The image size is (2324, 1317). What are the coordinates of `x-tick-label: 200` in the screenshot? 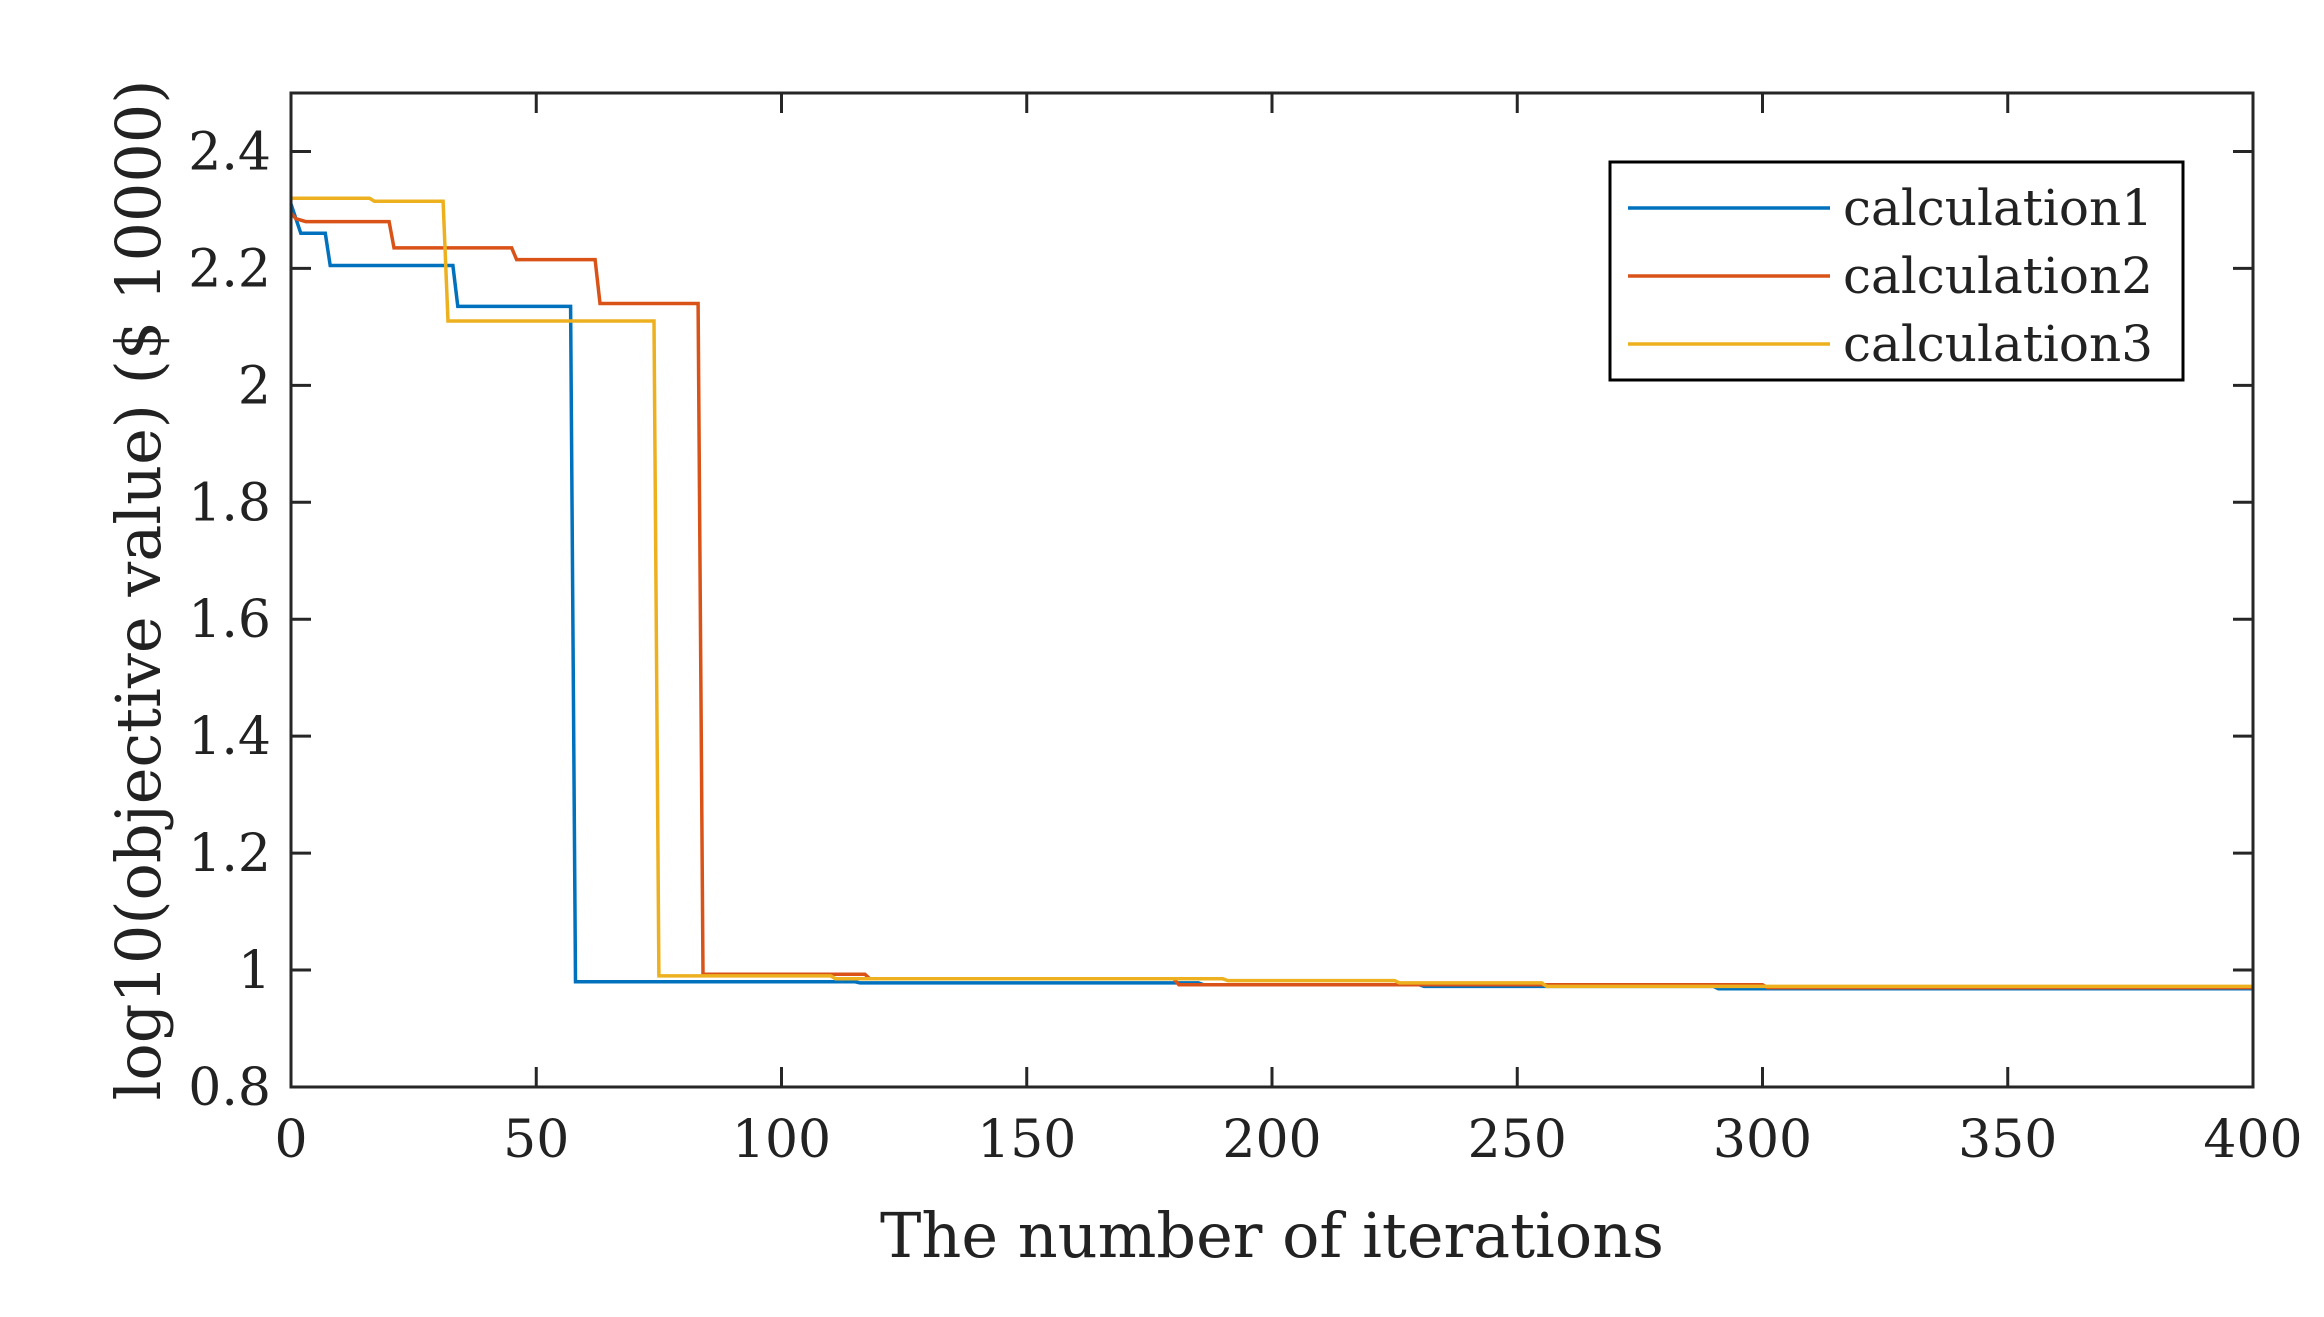 It's located at (1271, 1140).